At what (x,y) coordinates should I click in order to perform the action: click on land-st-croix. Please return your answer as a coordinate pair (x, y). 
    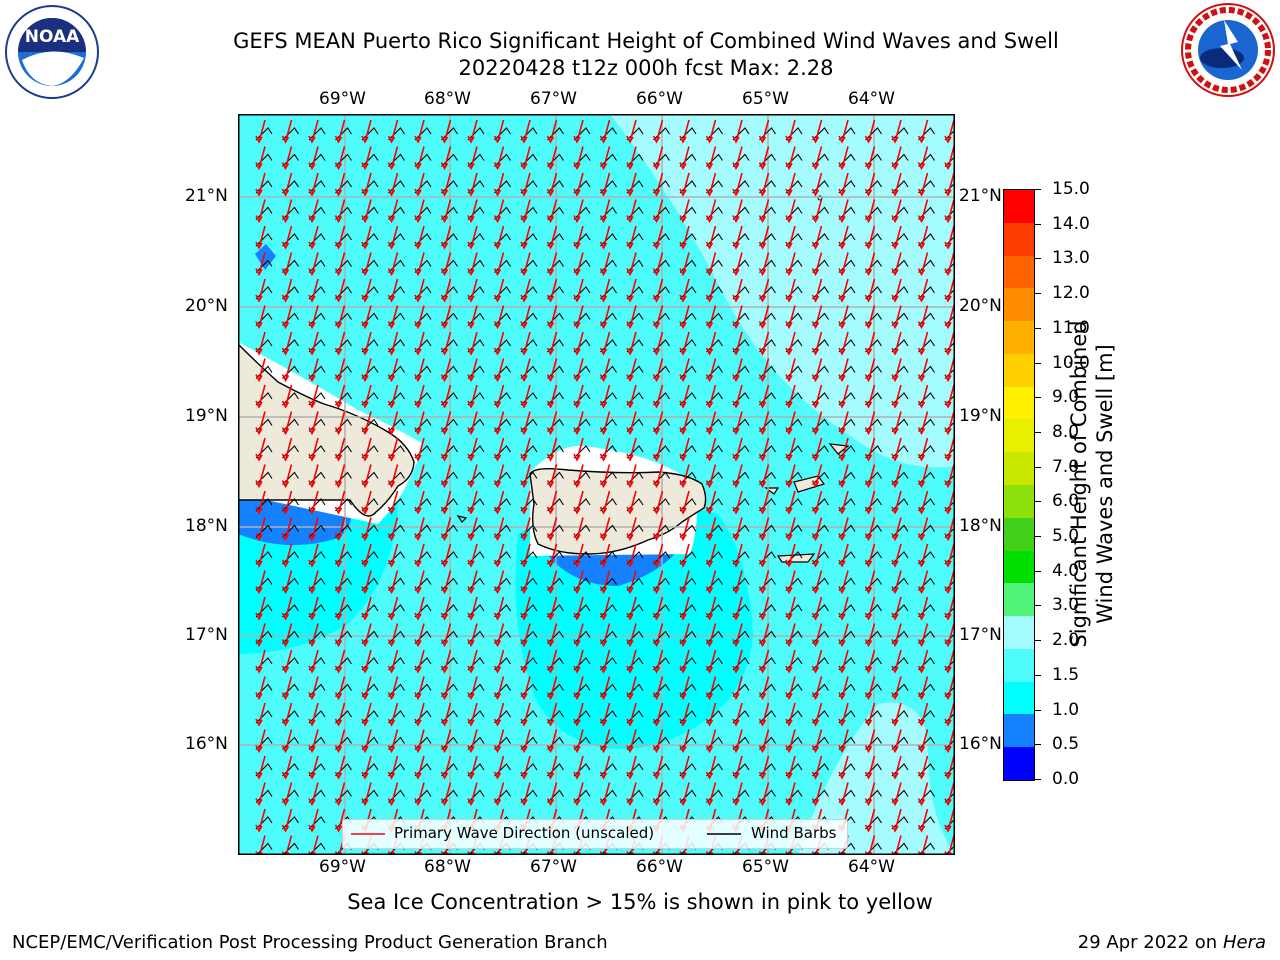
    Looking at the image, I should click on (796, 558).